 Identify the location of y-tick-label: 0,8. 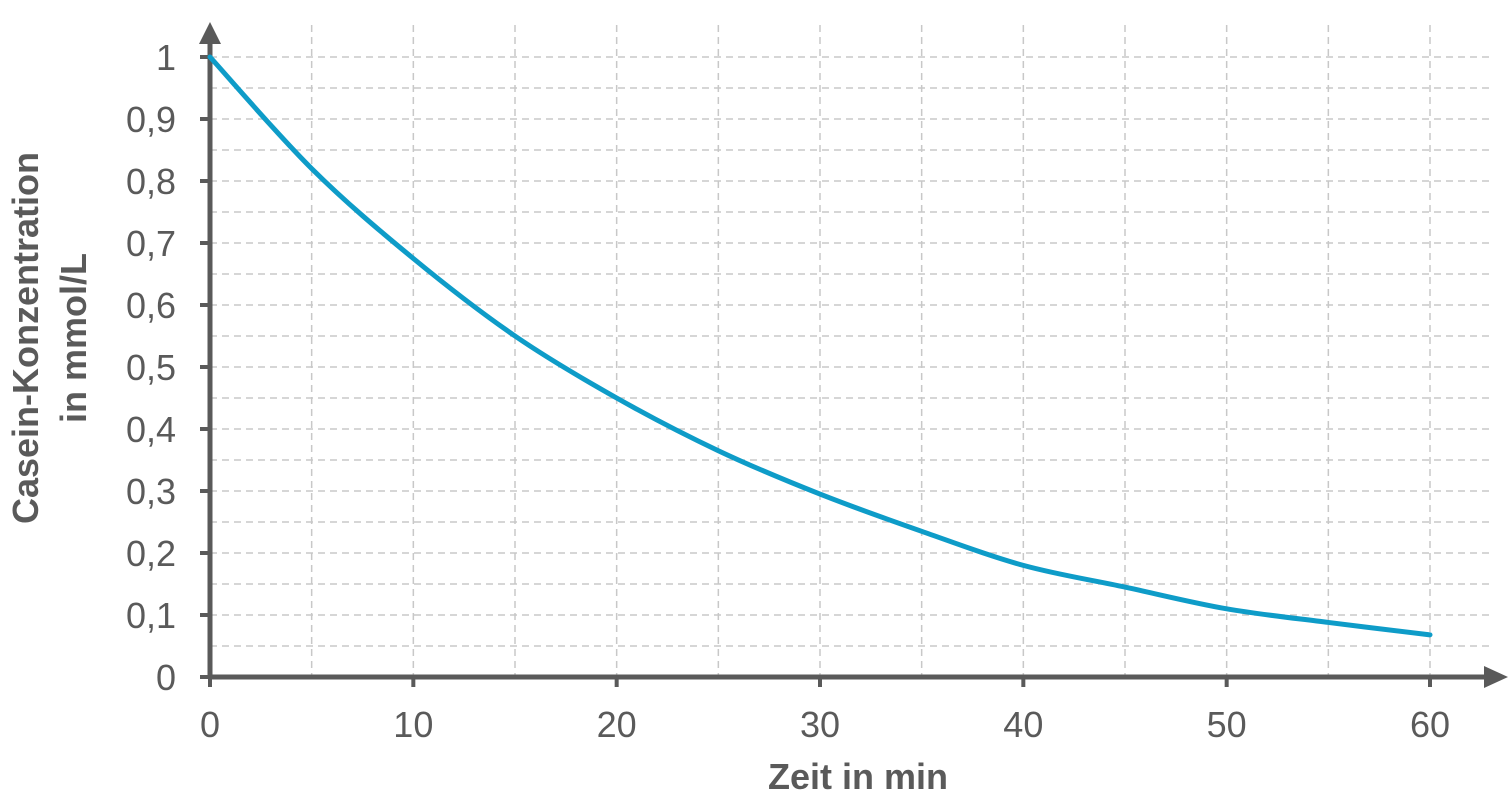
(151, 181).